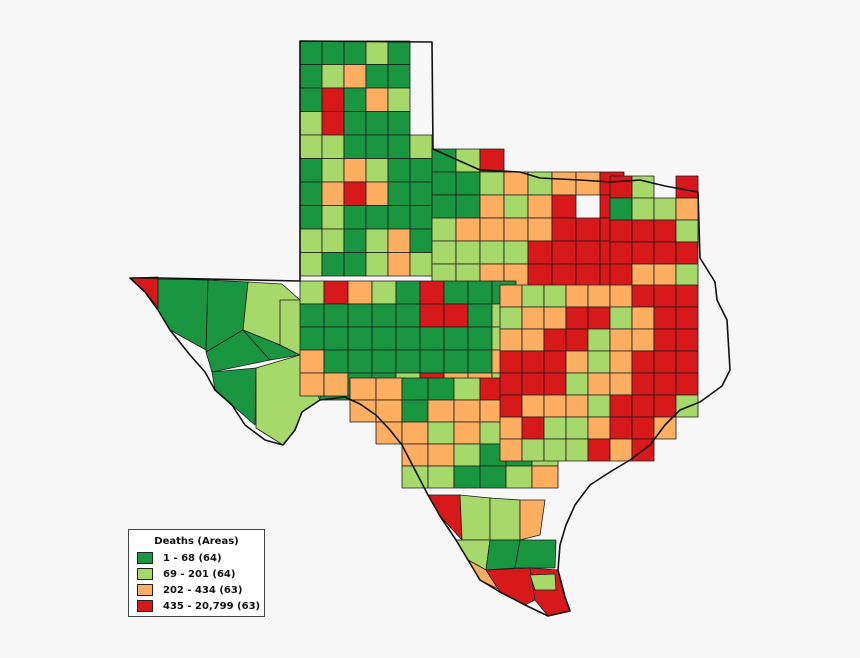 The image size is (860, 658). What do you see at coordinates (198, 606) in the screenshot?
I see `legend-item-4: 435 - 20,799 (63)` at bounding box center [198, 606].